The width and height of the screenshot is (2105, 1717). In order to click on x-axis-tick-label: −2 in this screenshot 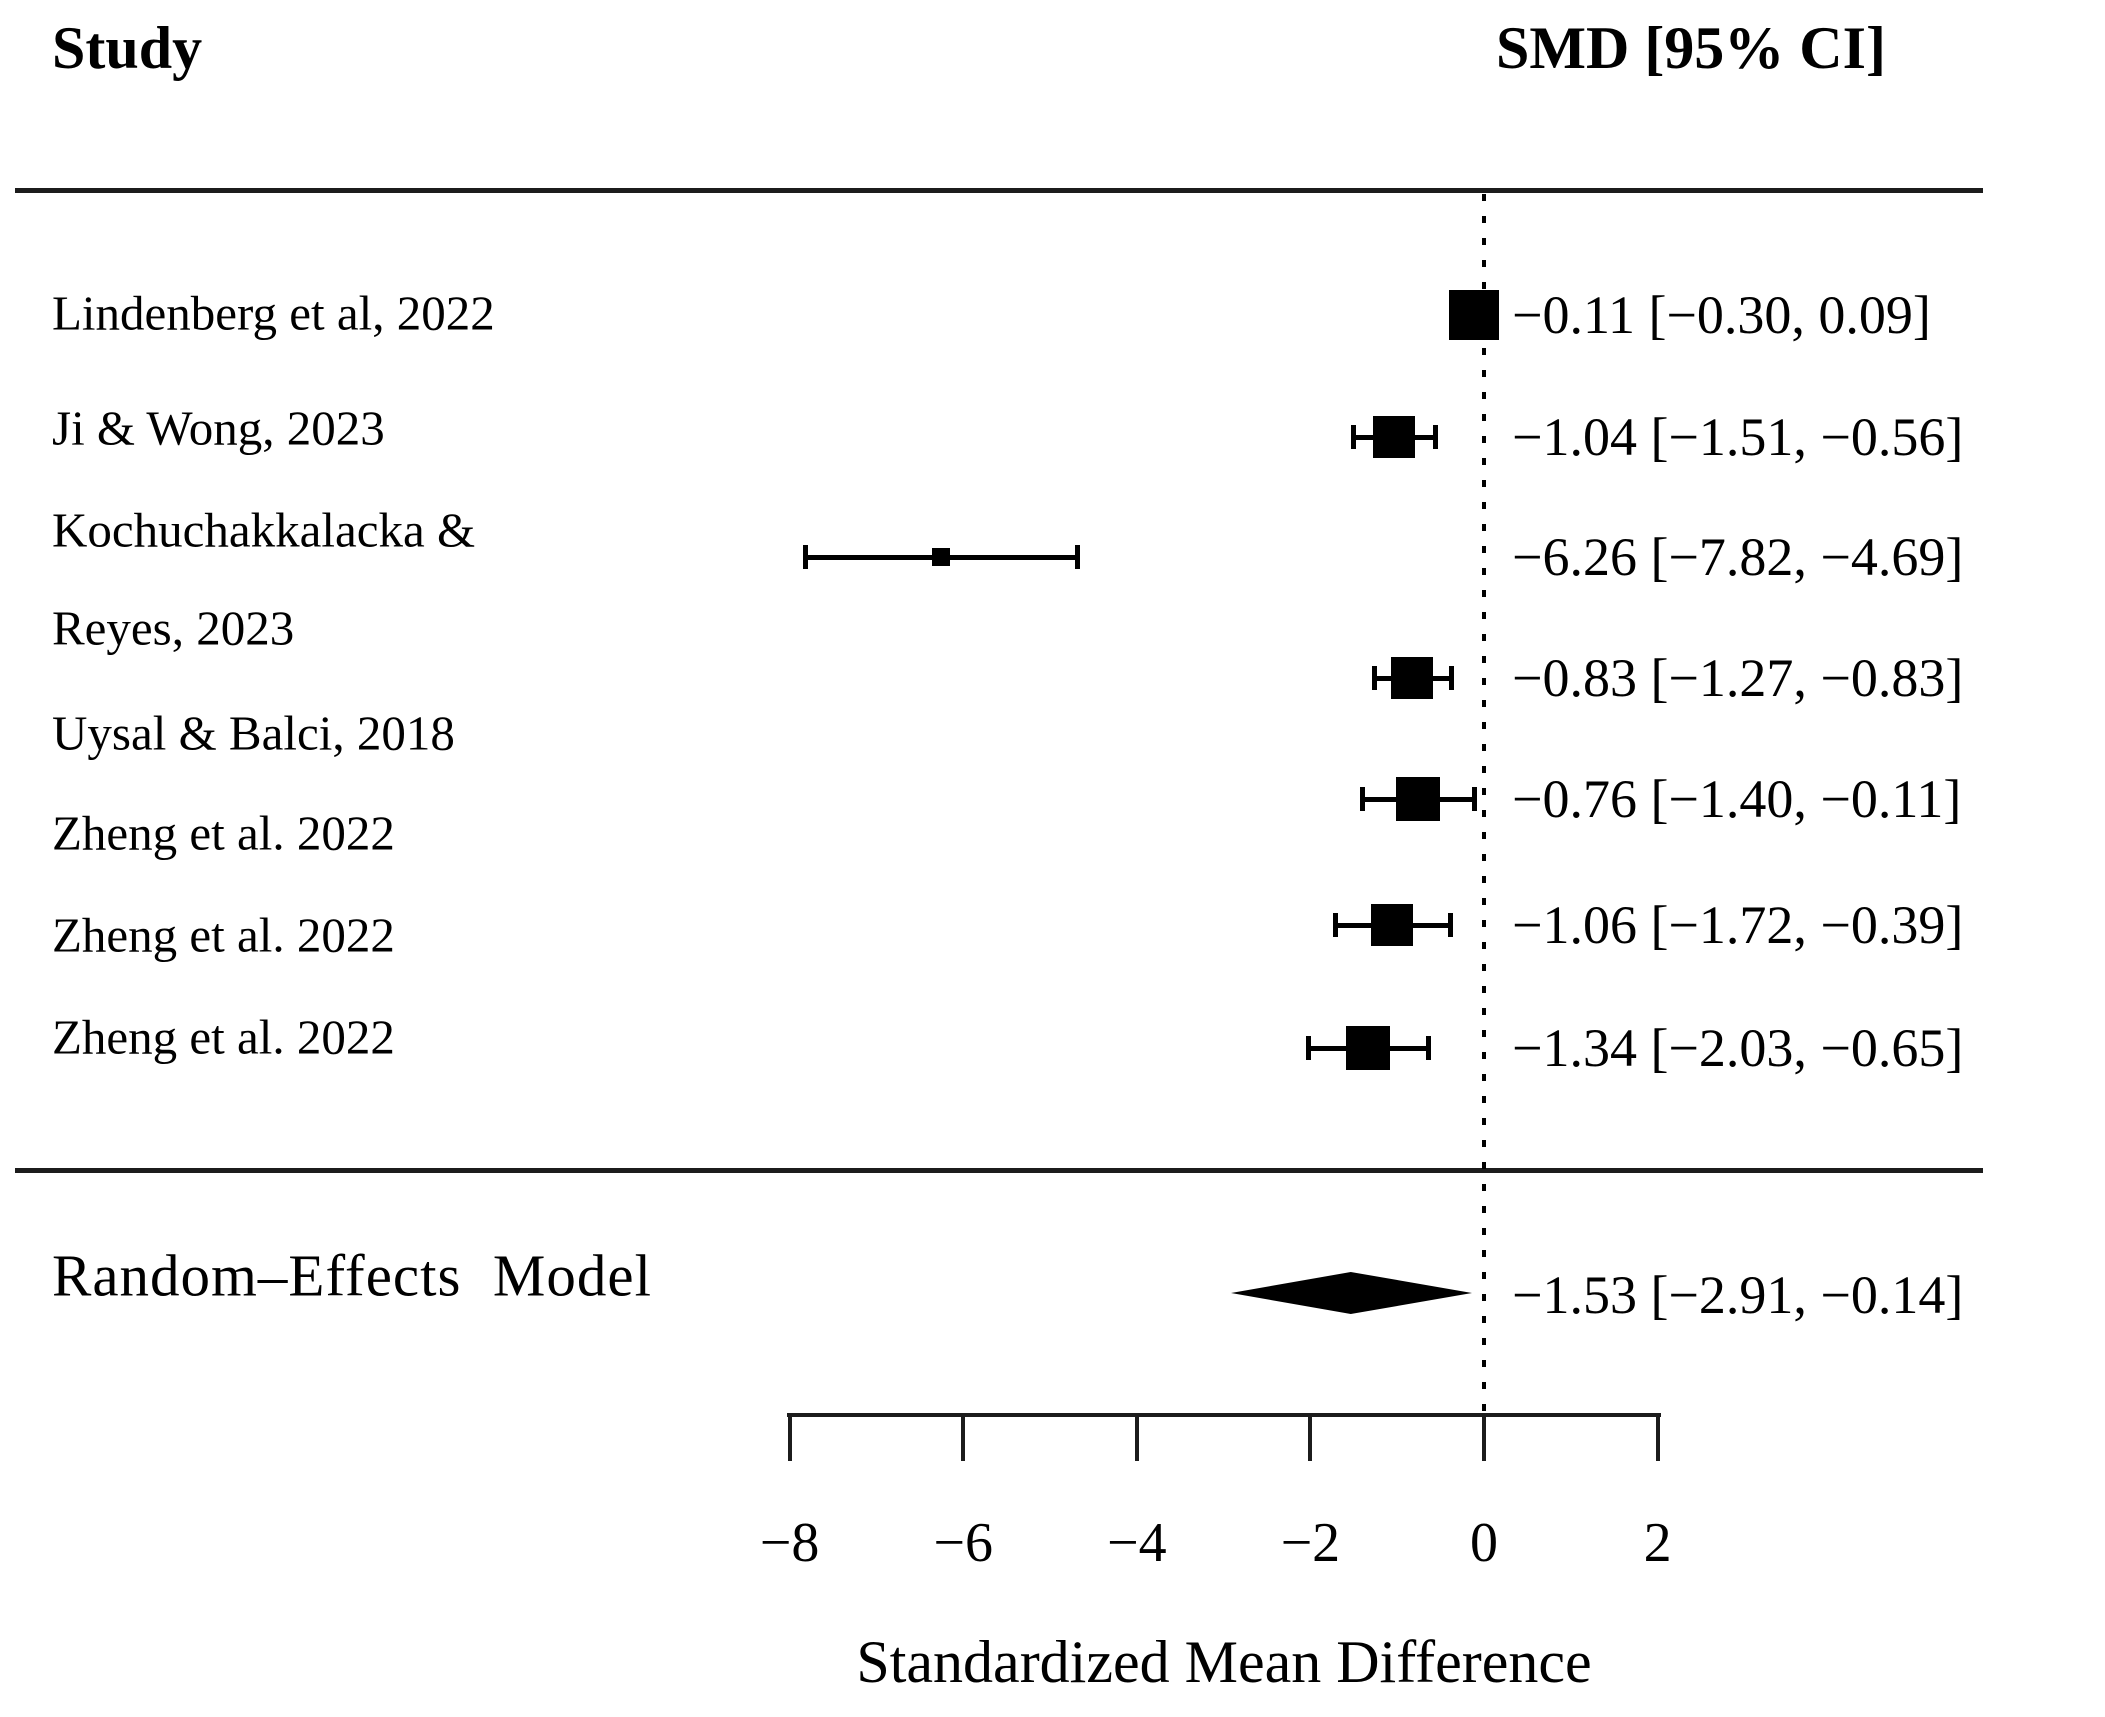, I will do `click(1310, 1543)`.